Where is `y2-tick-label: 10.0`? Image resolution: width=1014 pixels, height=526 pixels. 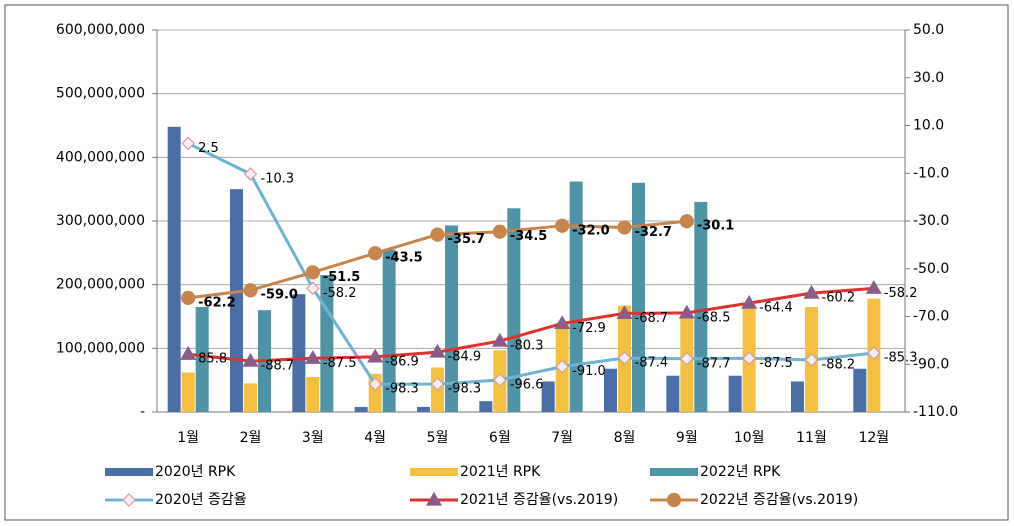 y2-tick-label: 10.0 is located at coordinates (928, 126).